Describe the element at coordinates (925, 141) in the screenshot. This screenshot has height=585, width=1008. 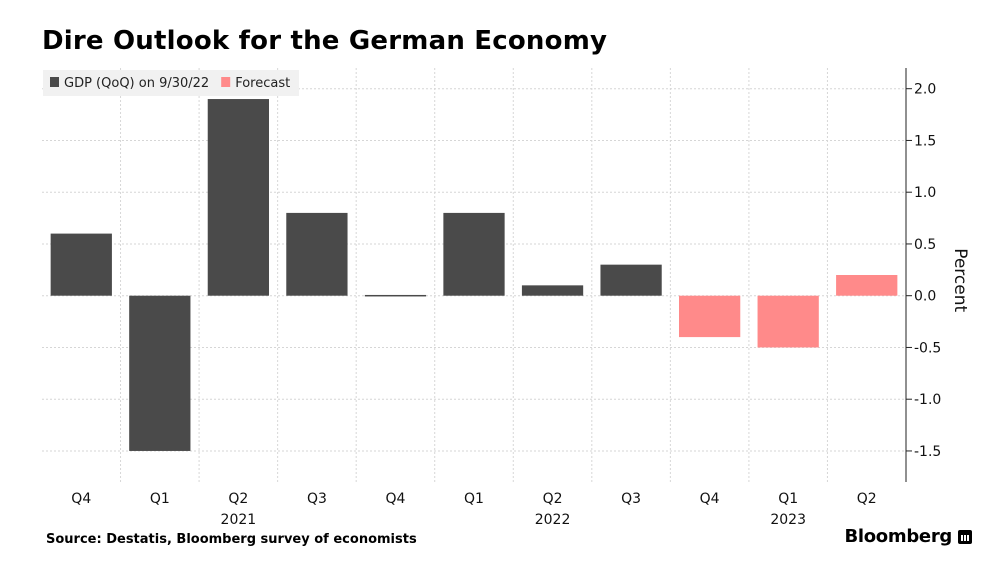
I see `y-tick-label: 1.5` at that location.